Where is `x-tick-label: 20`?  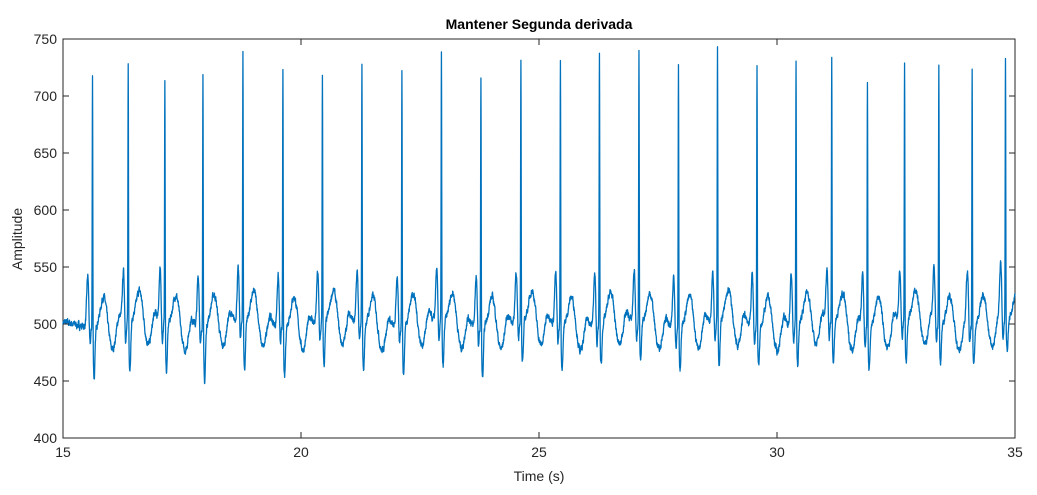
x-tick-label: 20 is located at coordinates (301, 452).